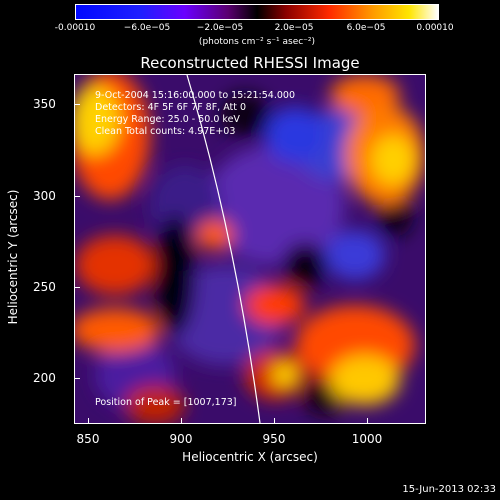  Describe the element at coordinates (88, 439) in the screenshot. I see `x-tick-label: 850` at that location.